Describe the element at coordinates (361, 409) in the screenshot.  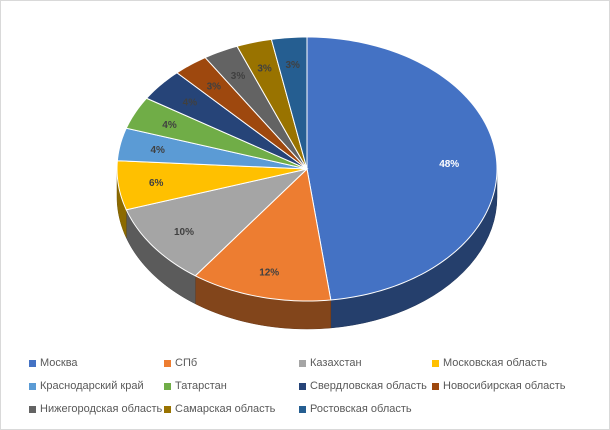
I see `legend-label: Ростовская область` at that location.